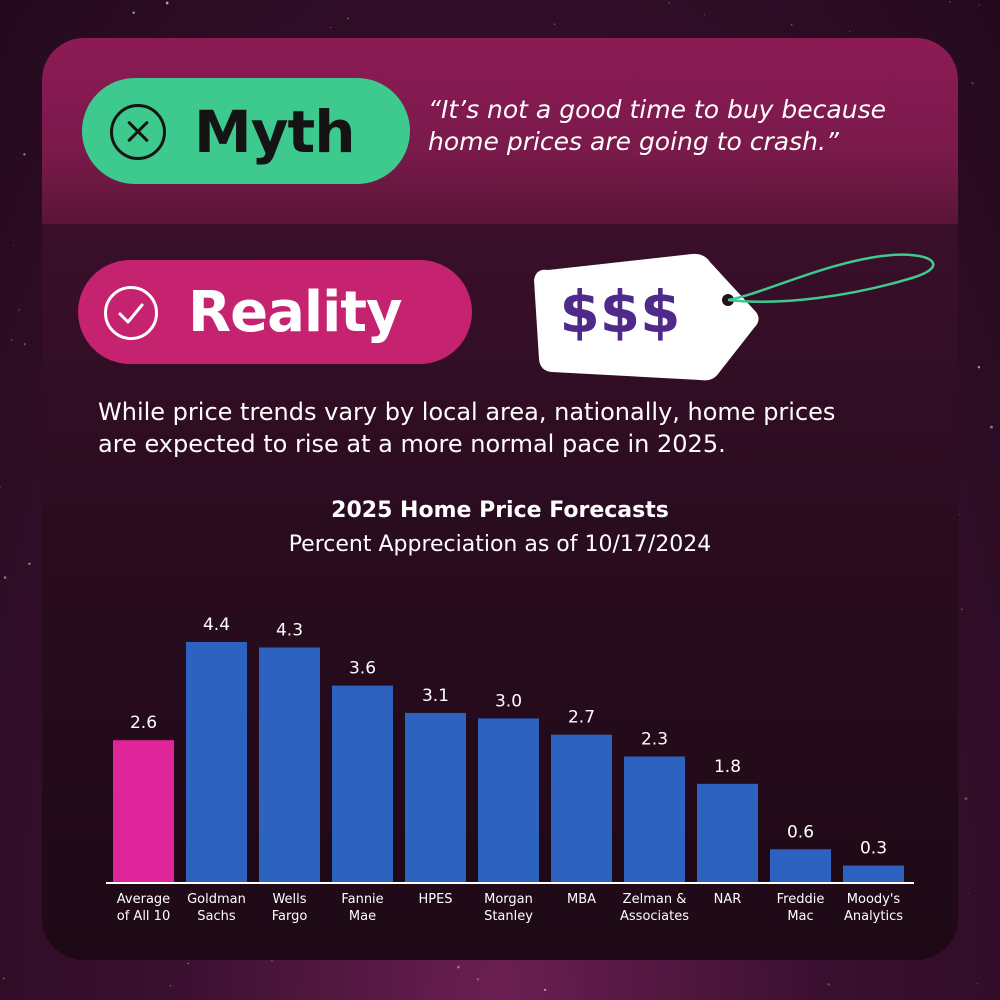 Image resolution: width=1000 pixels, height=1000 pixels. I want to click on chart-subtitle: Percent Appreciation as of 10/17/2024, so click(500, 544).